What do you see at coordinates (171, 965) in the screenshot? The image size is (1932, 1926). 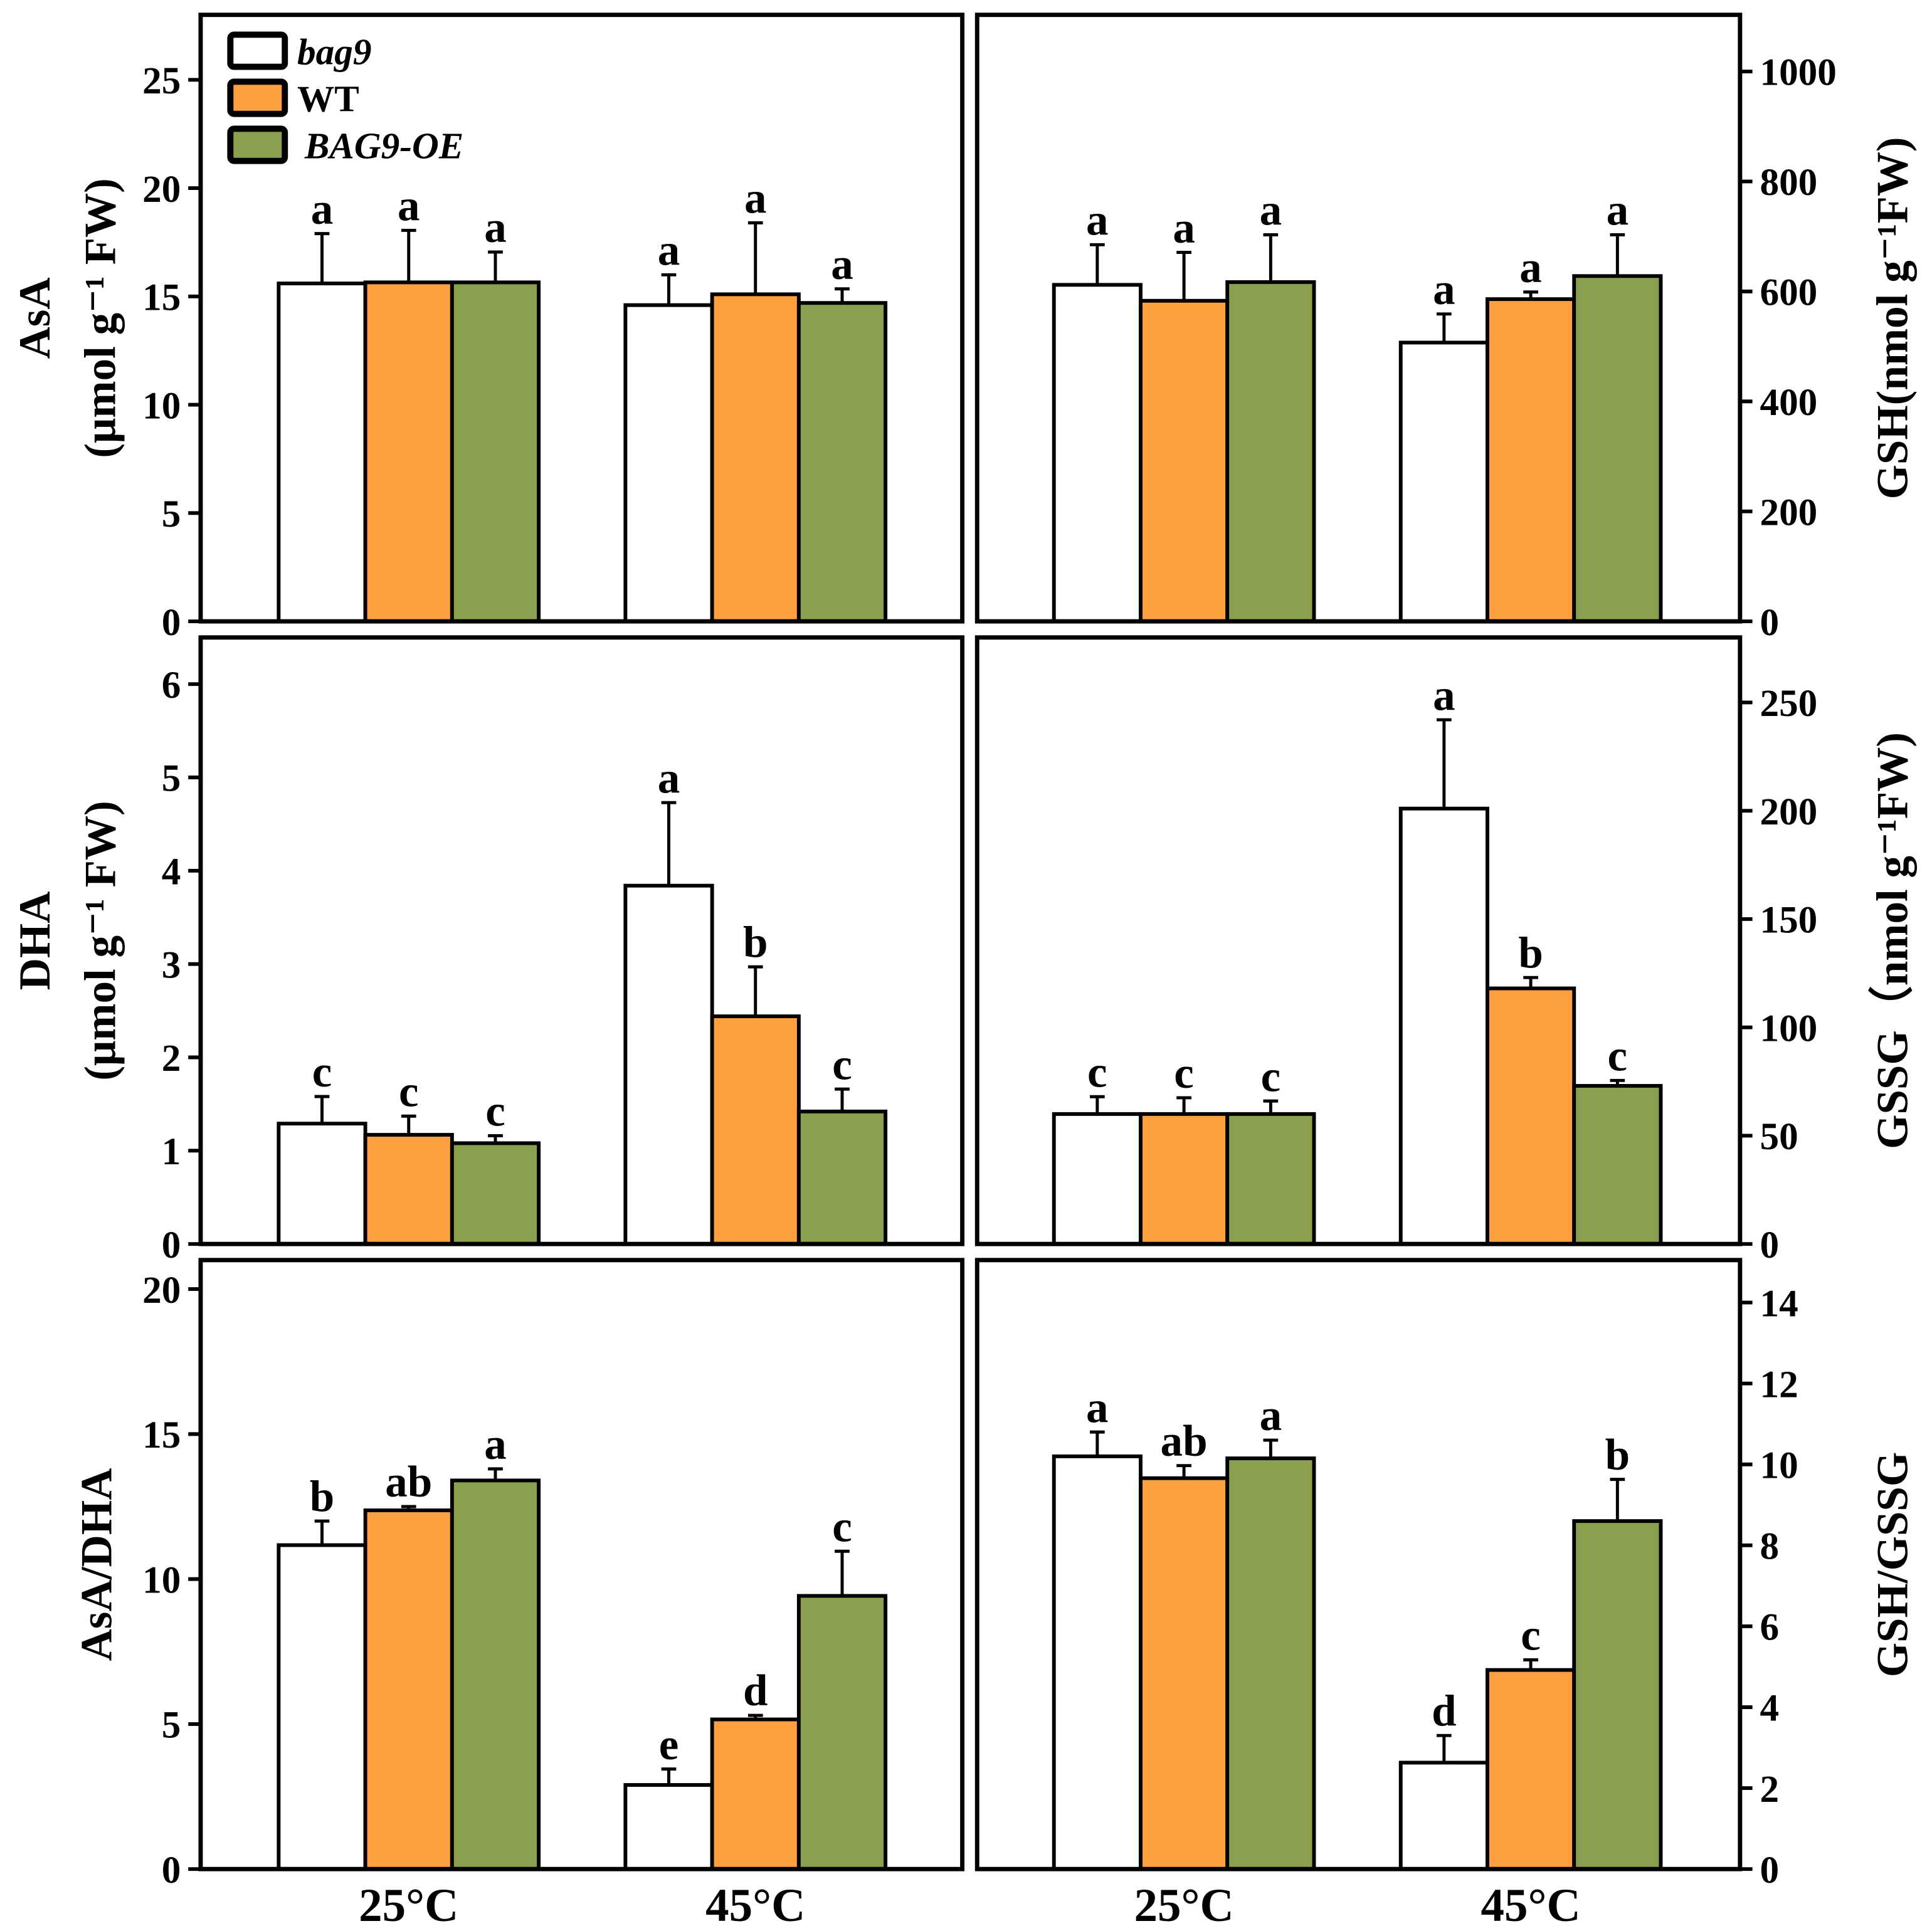 I see `y-tick-label: 3` at bounding box center [171, 965].